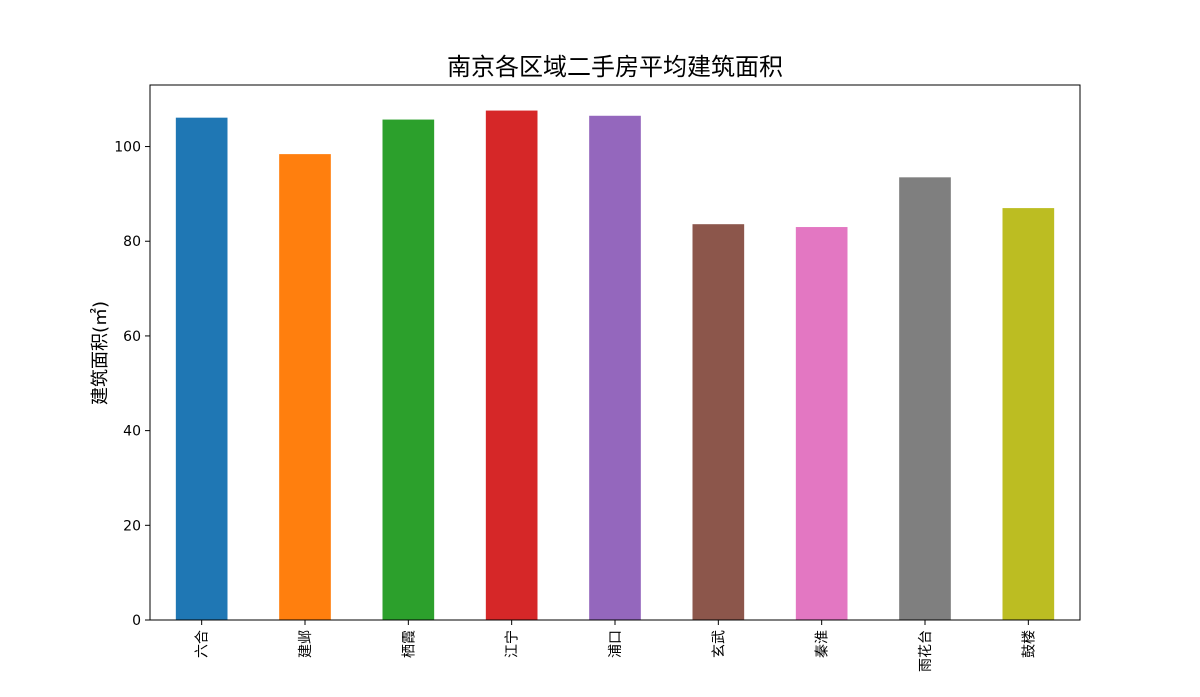  Describe the element at coordinates (1029, 644) in the screenshot. I see `x-tick-label: 鼓楼` at that location.